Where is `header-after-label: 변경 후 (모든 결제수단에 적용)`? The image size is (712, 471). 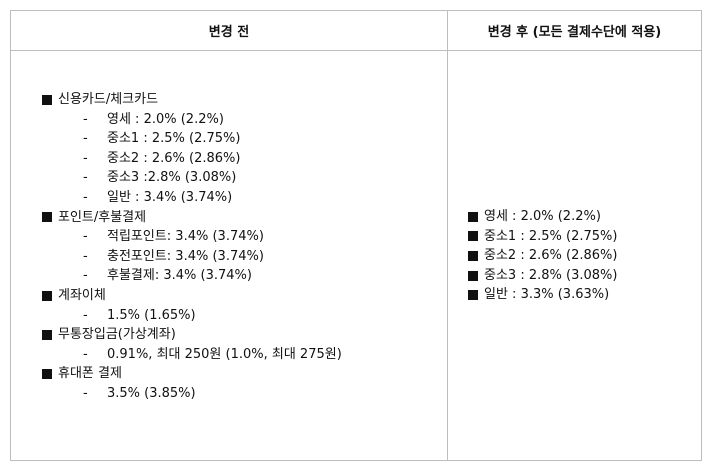
header-after-label: 변경 후 (모든 결제수단에 적용) is located at coordinates (574, 32).